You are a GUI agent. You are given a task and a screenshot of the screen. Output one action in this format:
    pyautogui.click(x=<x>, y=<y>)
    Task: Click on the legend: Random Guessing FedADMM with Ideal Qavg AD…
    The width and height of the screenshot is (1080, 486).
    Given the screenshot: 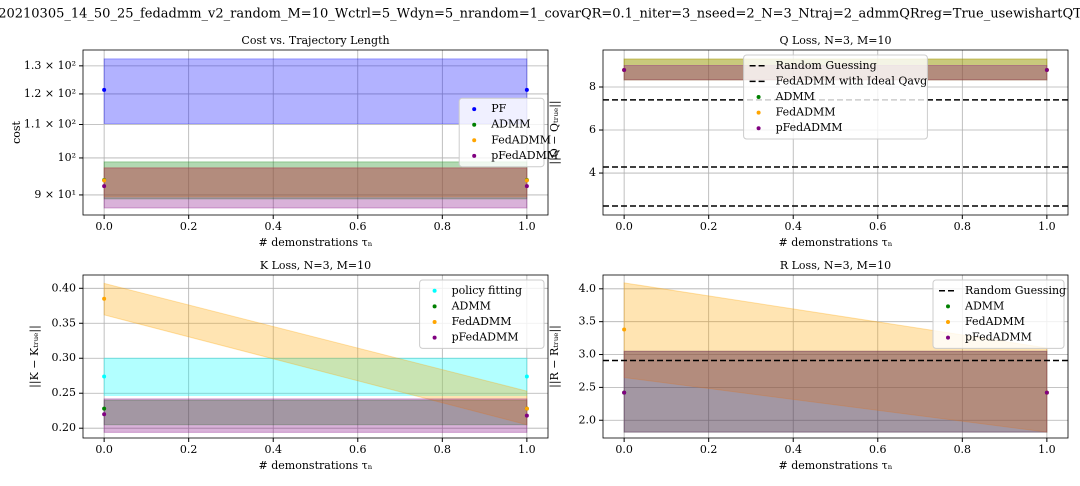 What is the action you would take?
    pyautogui.click(x=835, y=97)
    